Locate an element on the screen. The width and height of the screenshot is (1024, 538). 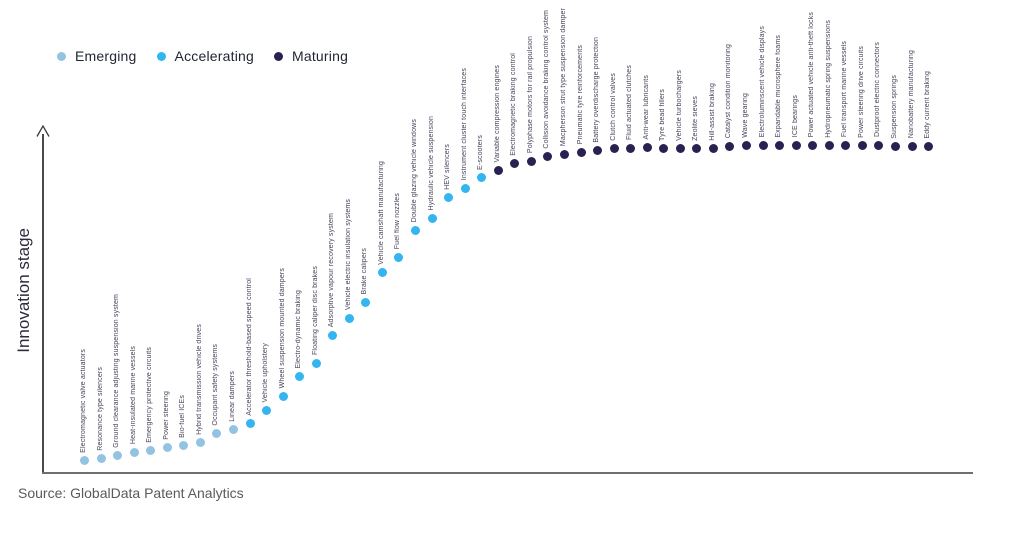
x-axis is located at coordinates (507, 473).